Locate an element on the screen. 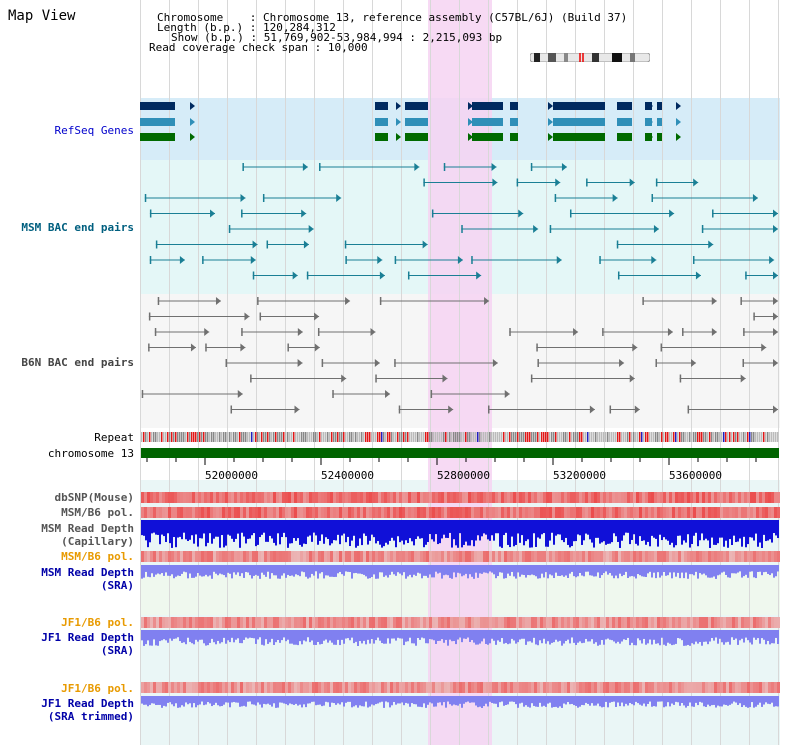 The width and height of the screenshot is (800, 745). b6n-bac-pair-arrow is located at coordinates (775, 332).